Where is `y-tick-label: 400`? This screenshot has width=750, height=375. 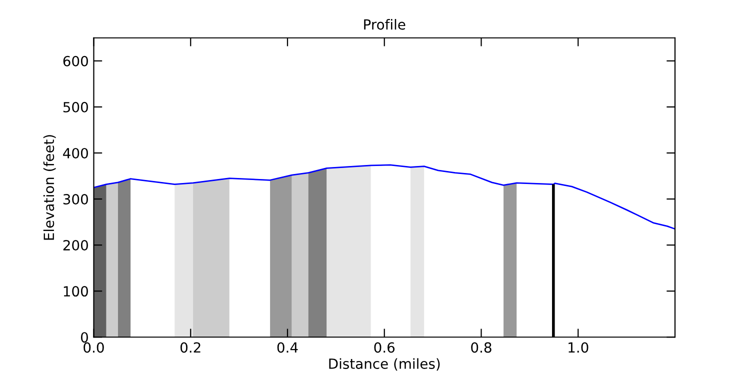
y-tick-label: 400 is located at coordinates (75, 153).